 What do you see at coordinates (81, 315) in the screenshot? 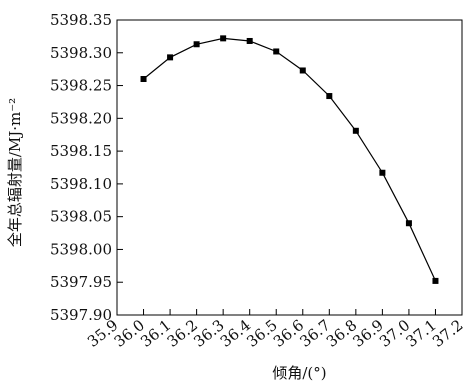
I see `y-tick-label: 5397.90` at bounding box center [81, 315].